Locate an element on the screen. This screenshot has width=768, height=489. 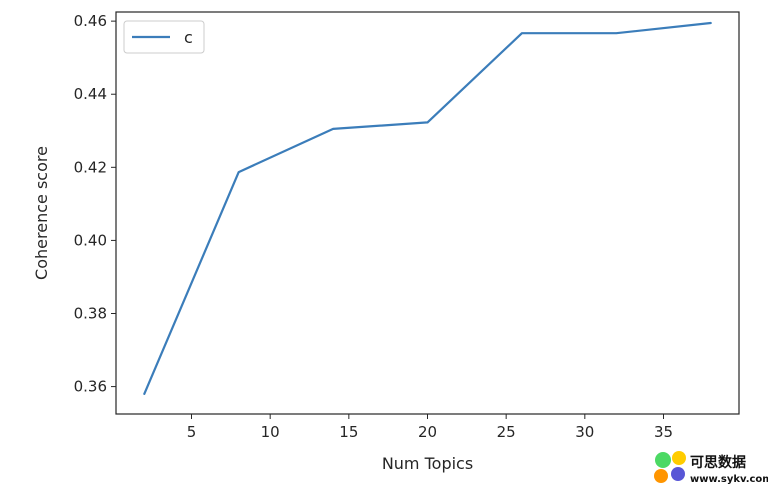
x-tick-label: 35 is located at coordinates (663, 432).